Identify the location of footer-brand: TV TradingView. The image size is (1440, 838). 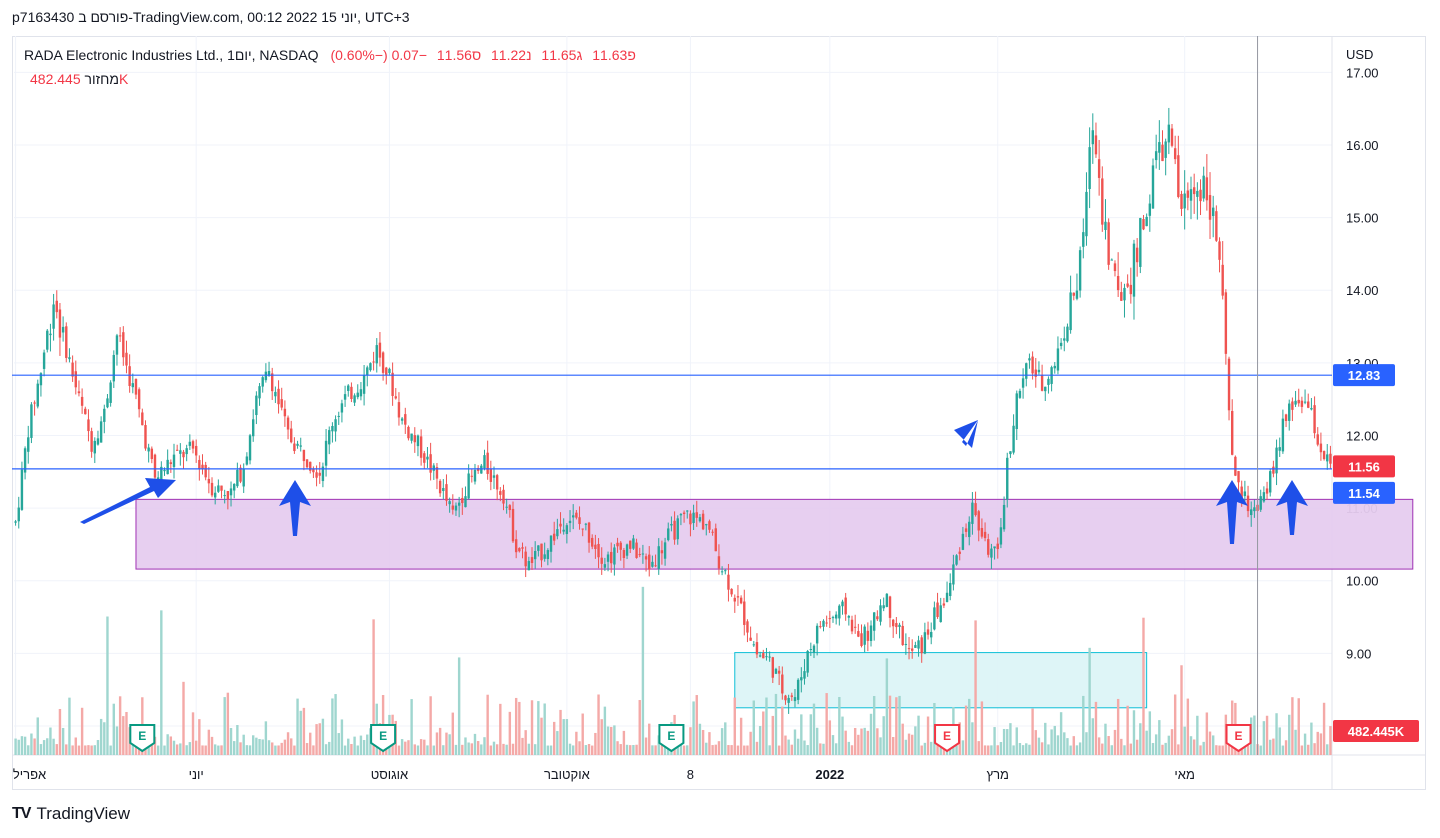
(71, 814).